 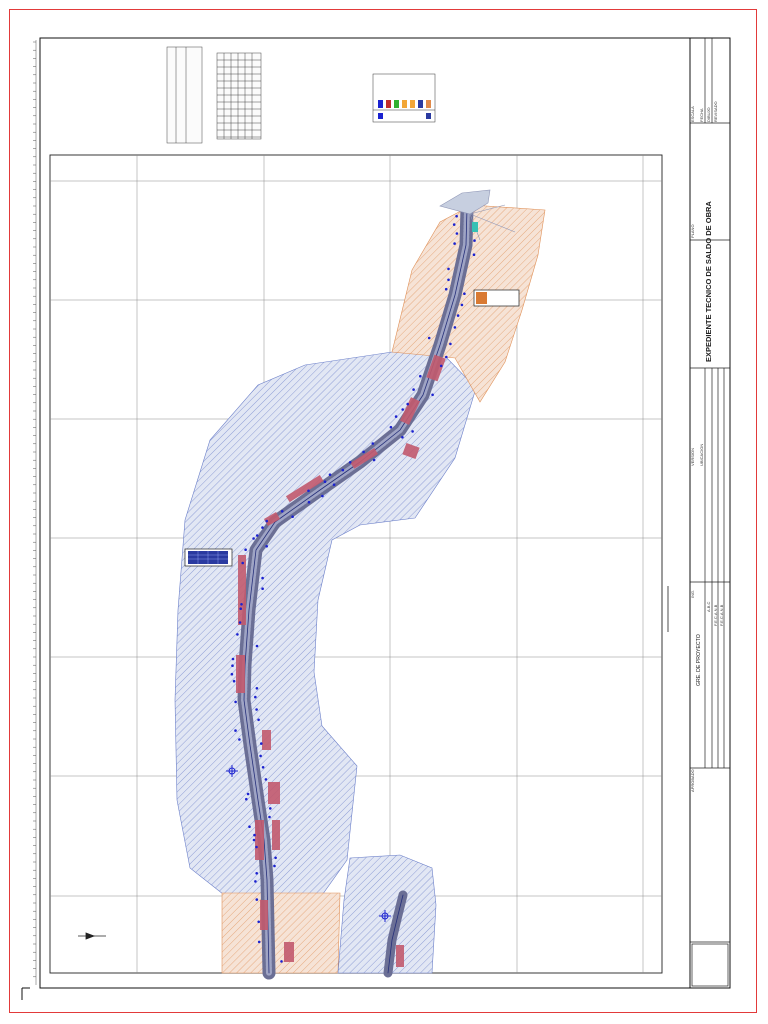 What do you see at coordinates (404, 98) in the screenshot?
I see `legend-table` at bounding box center [404, 98].